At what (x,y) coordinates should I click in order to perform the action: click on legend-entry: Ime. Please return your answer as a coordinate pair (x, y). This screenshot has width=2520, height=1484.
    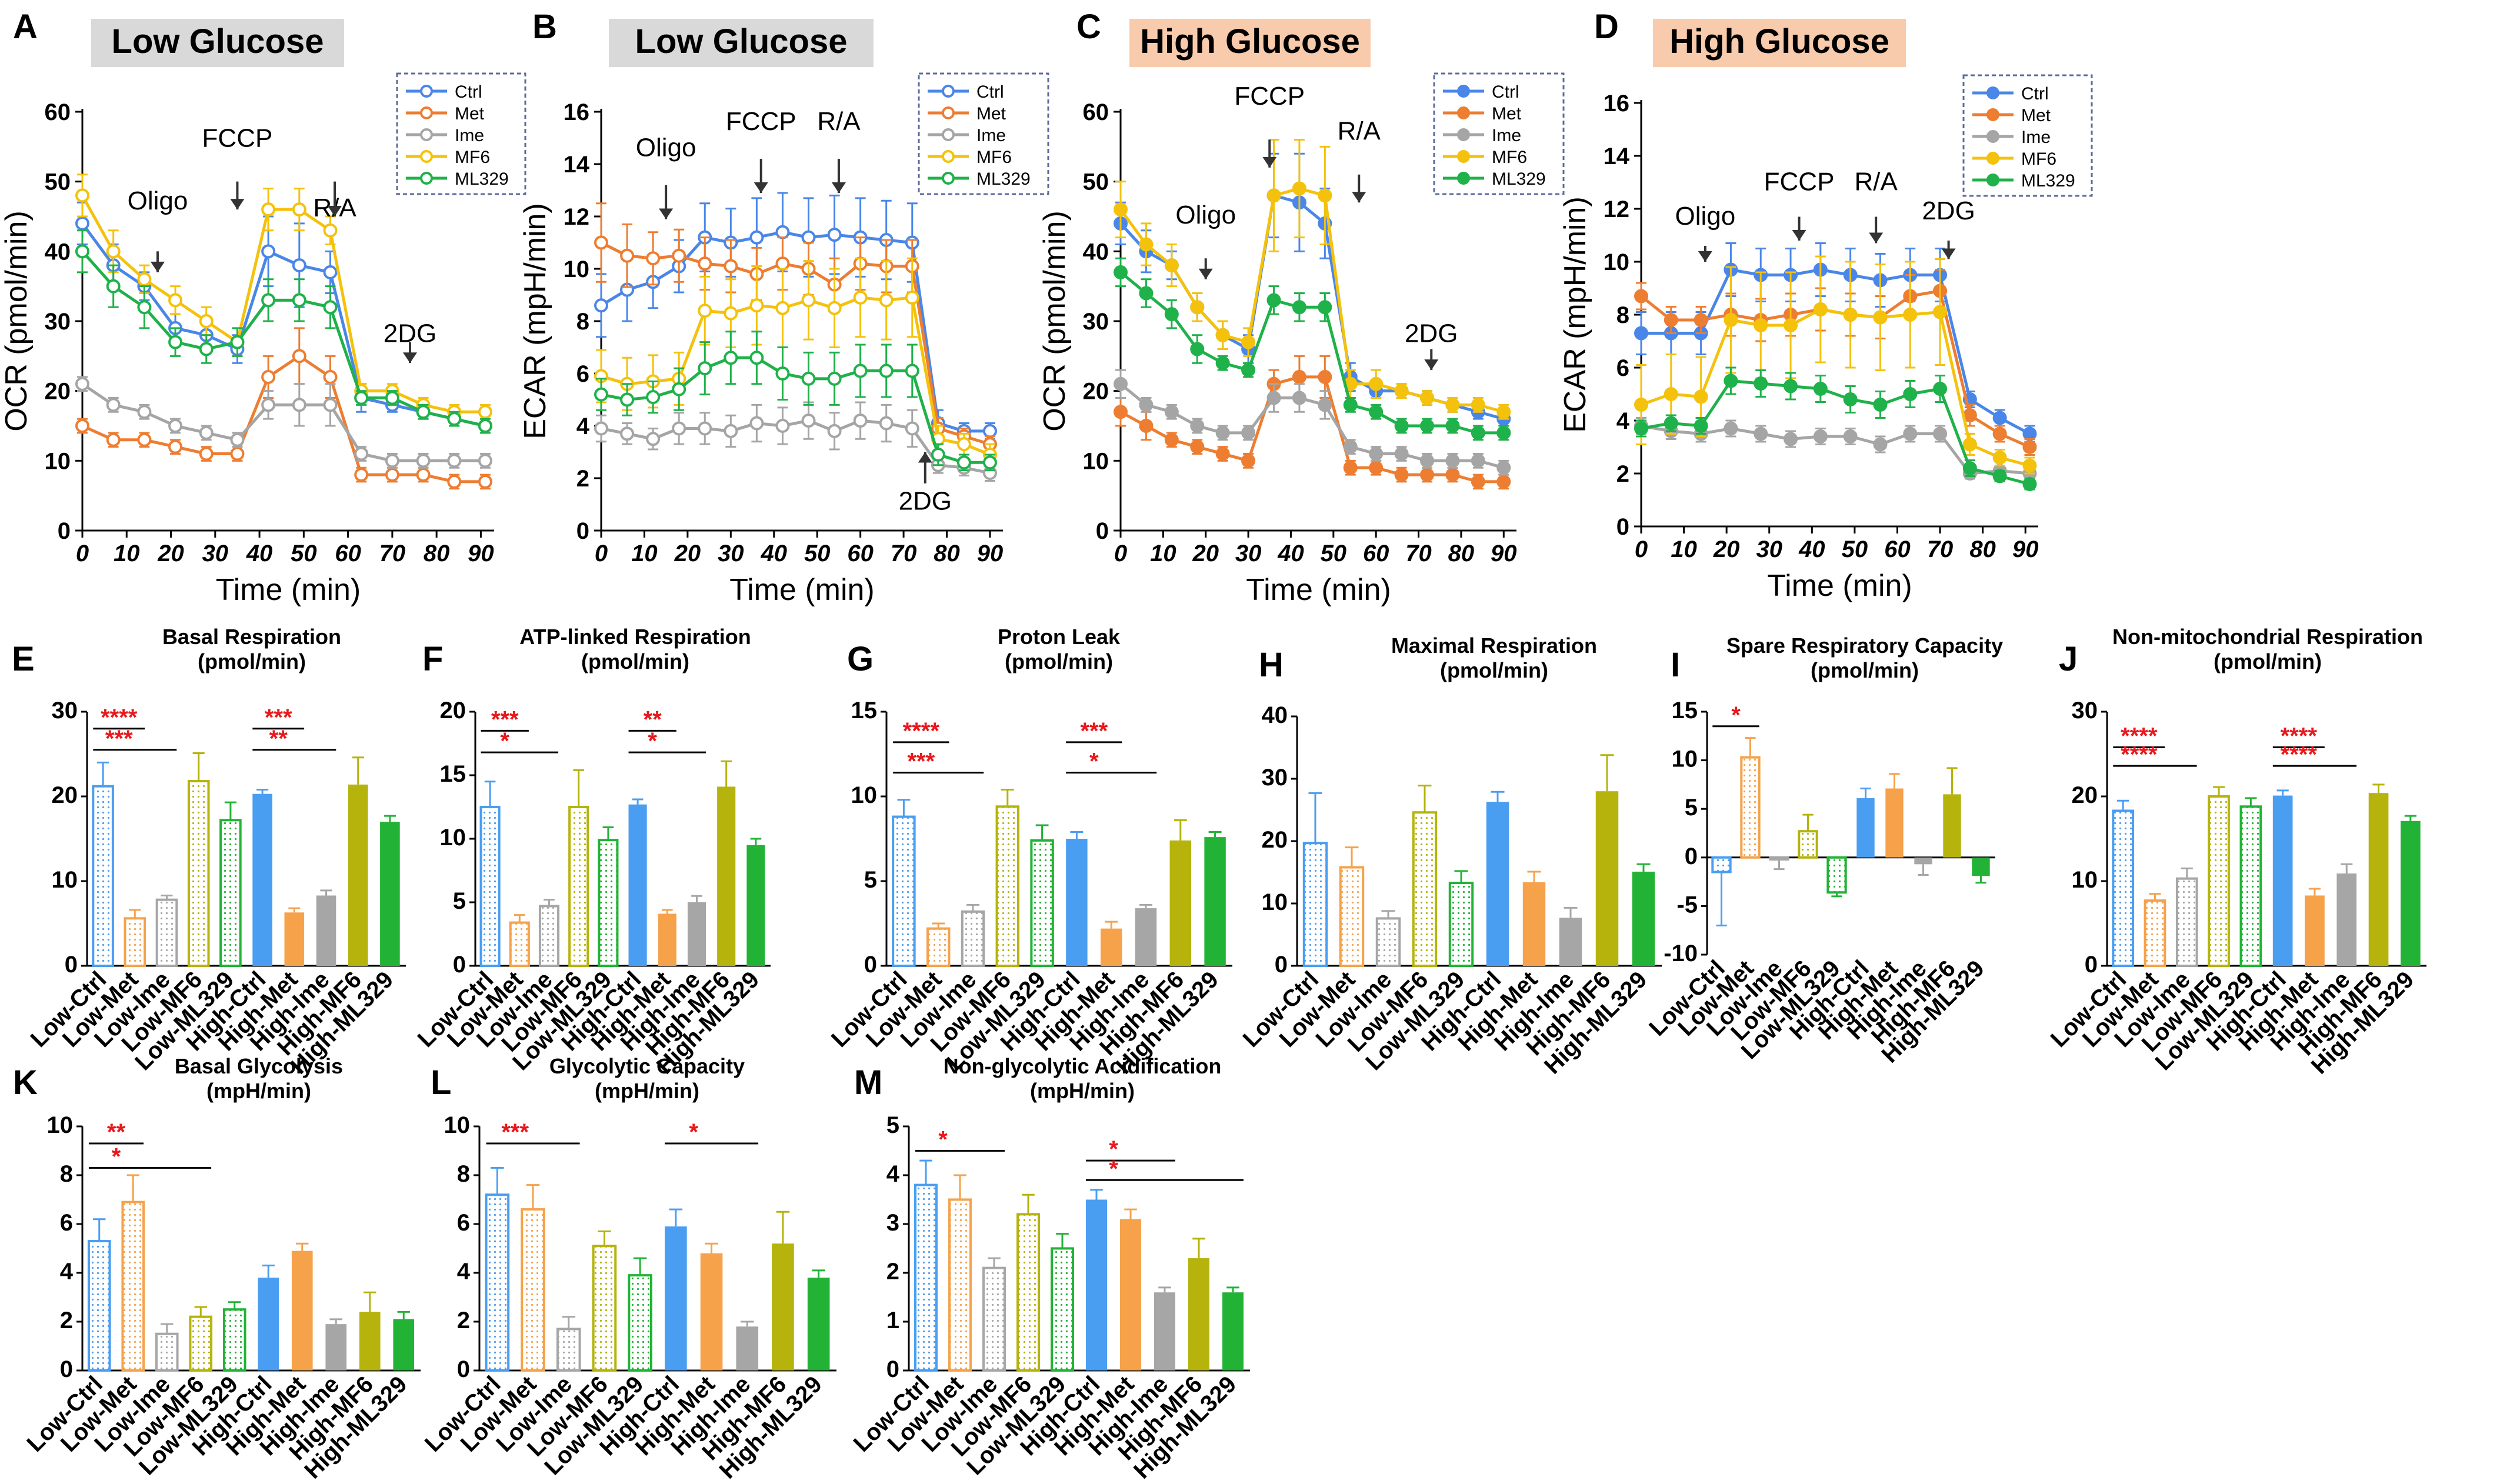
    Looking at the image, I should click on (469, 136).